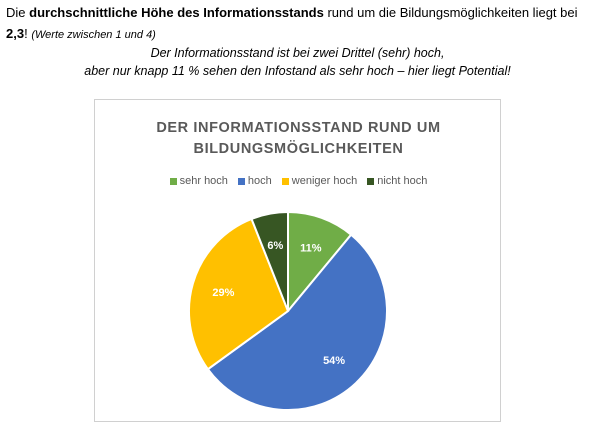 This screenshot has width=595, height=431. What do you see at coordinates (334, 361) in the screenshot?
I see `pie-data-label: 54%` at bounding box center [334, 361].